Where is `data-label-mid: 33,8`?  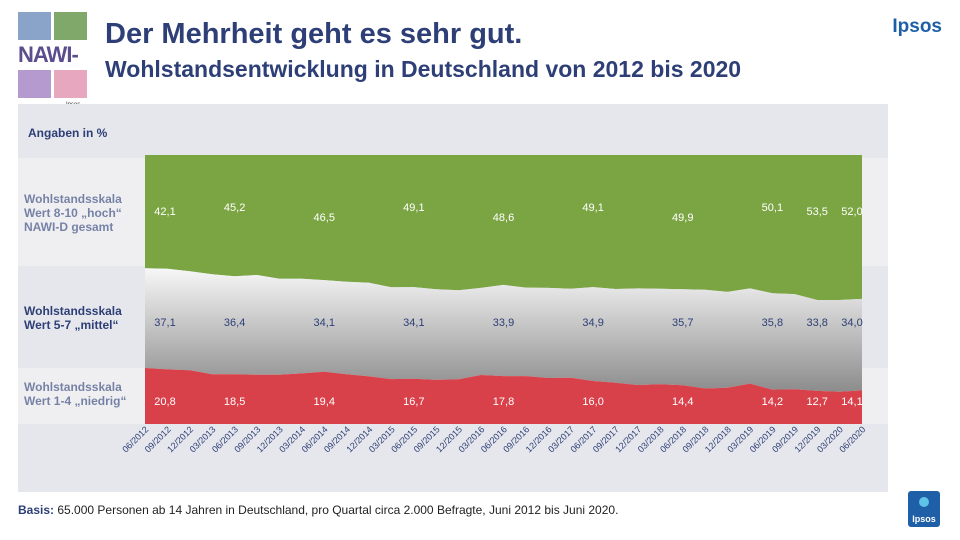 data-label-mid: 33,8 is located at coordinates (816, 323).